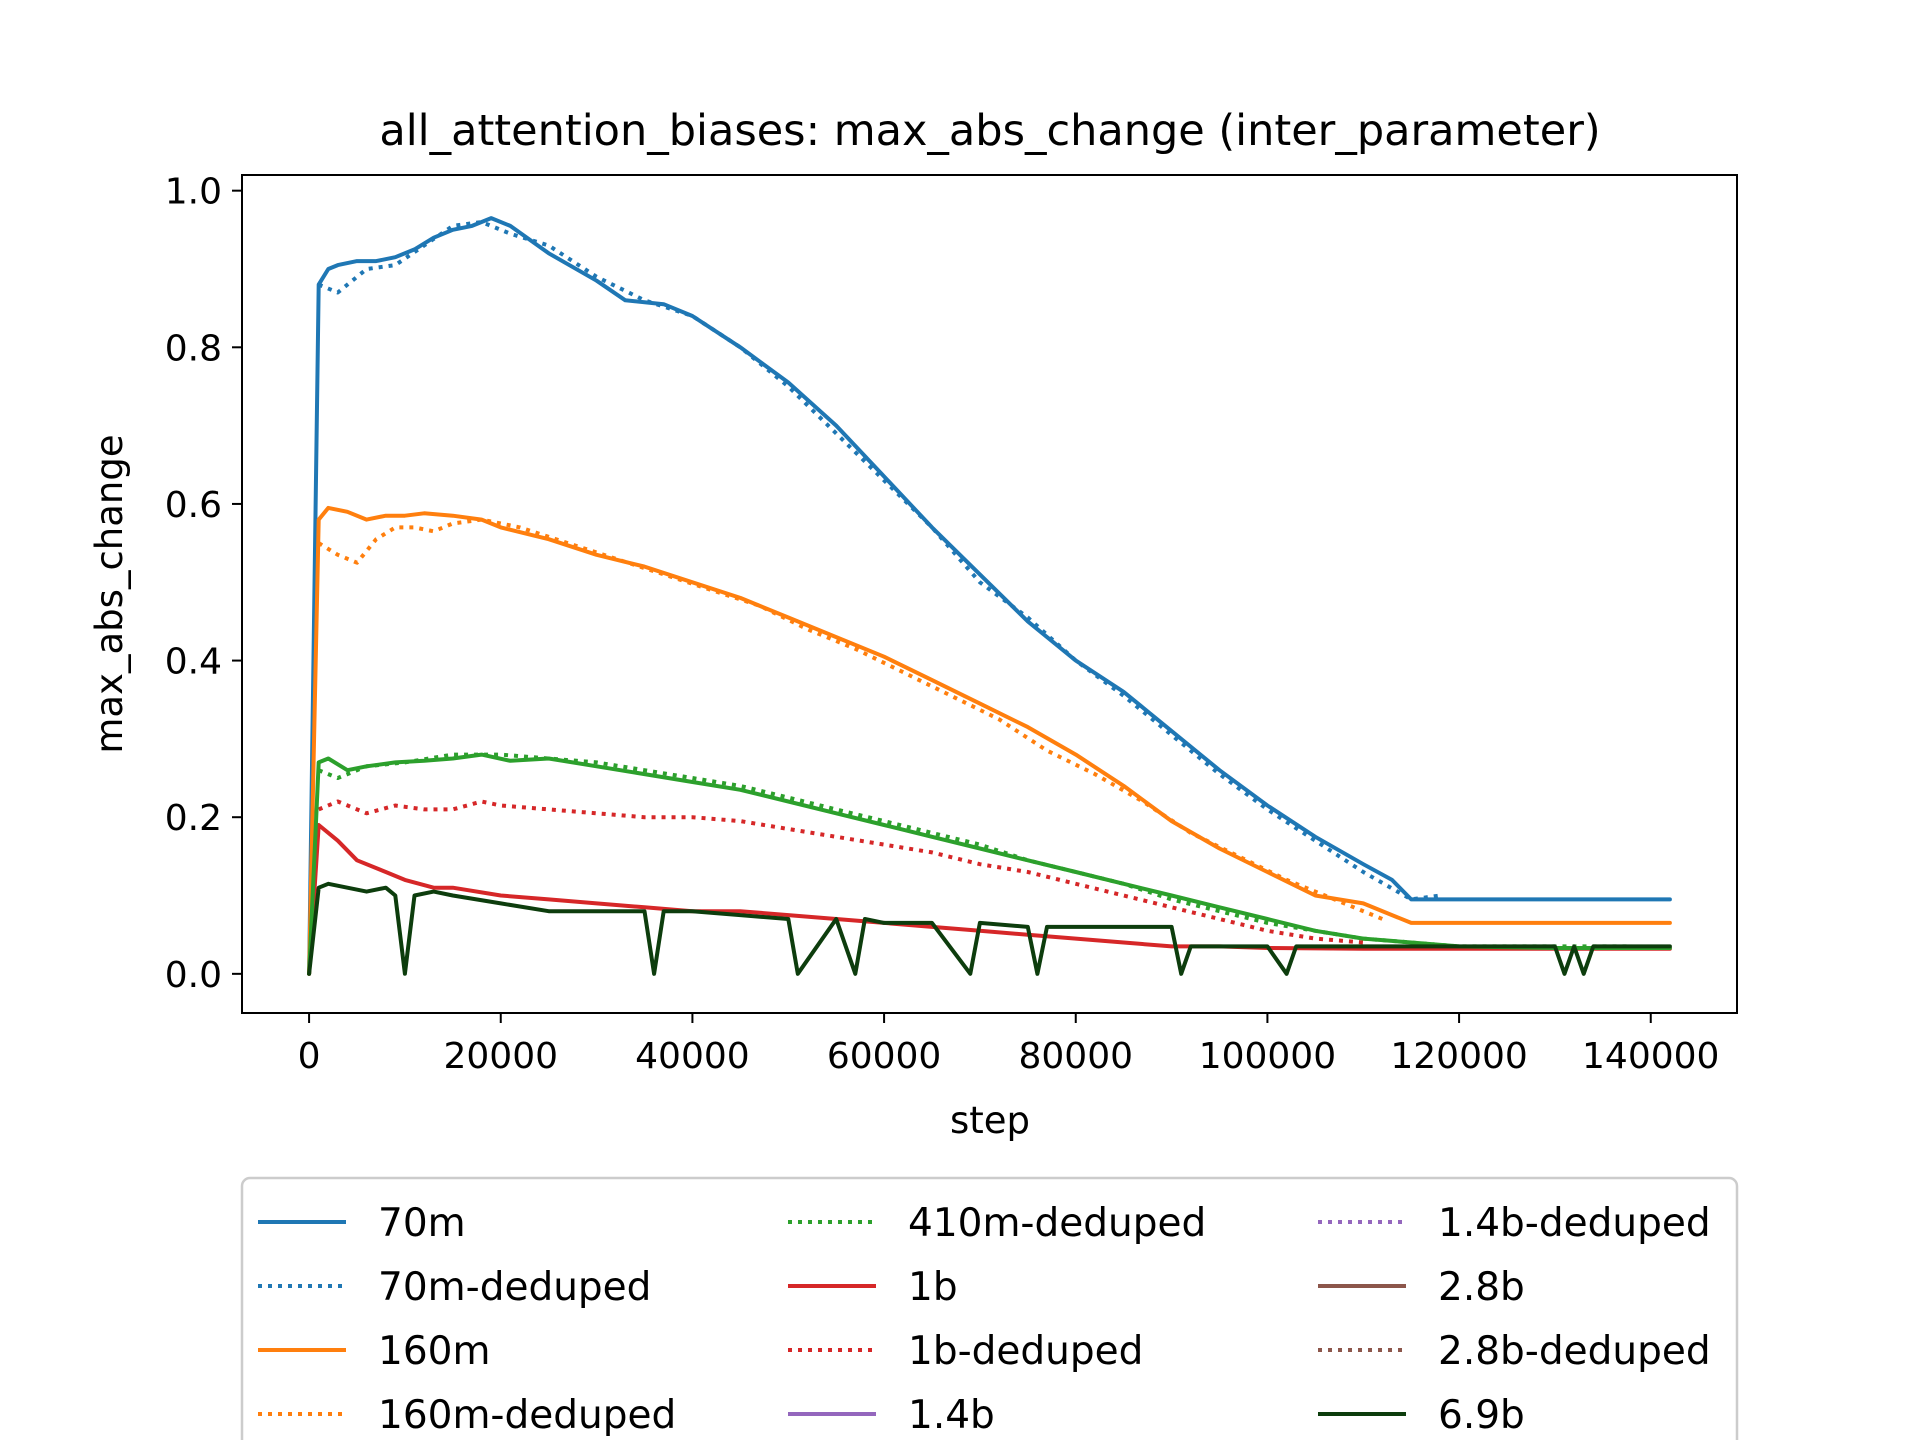 The width and height of the screenshot is (1920, 1440). I want to click on series-line-1b-deduped, so click(840, 872).